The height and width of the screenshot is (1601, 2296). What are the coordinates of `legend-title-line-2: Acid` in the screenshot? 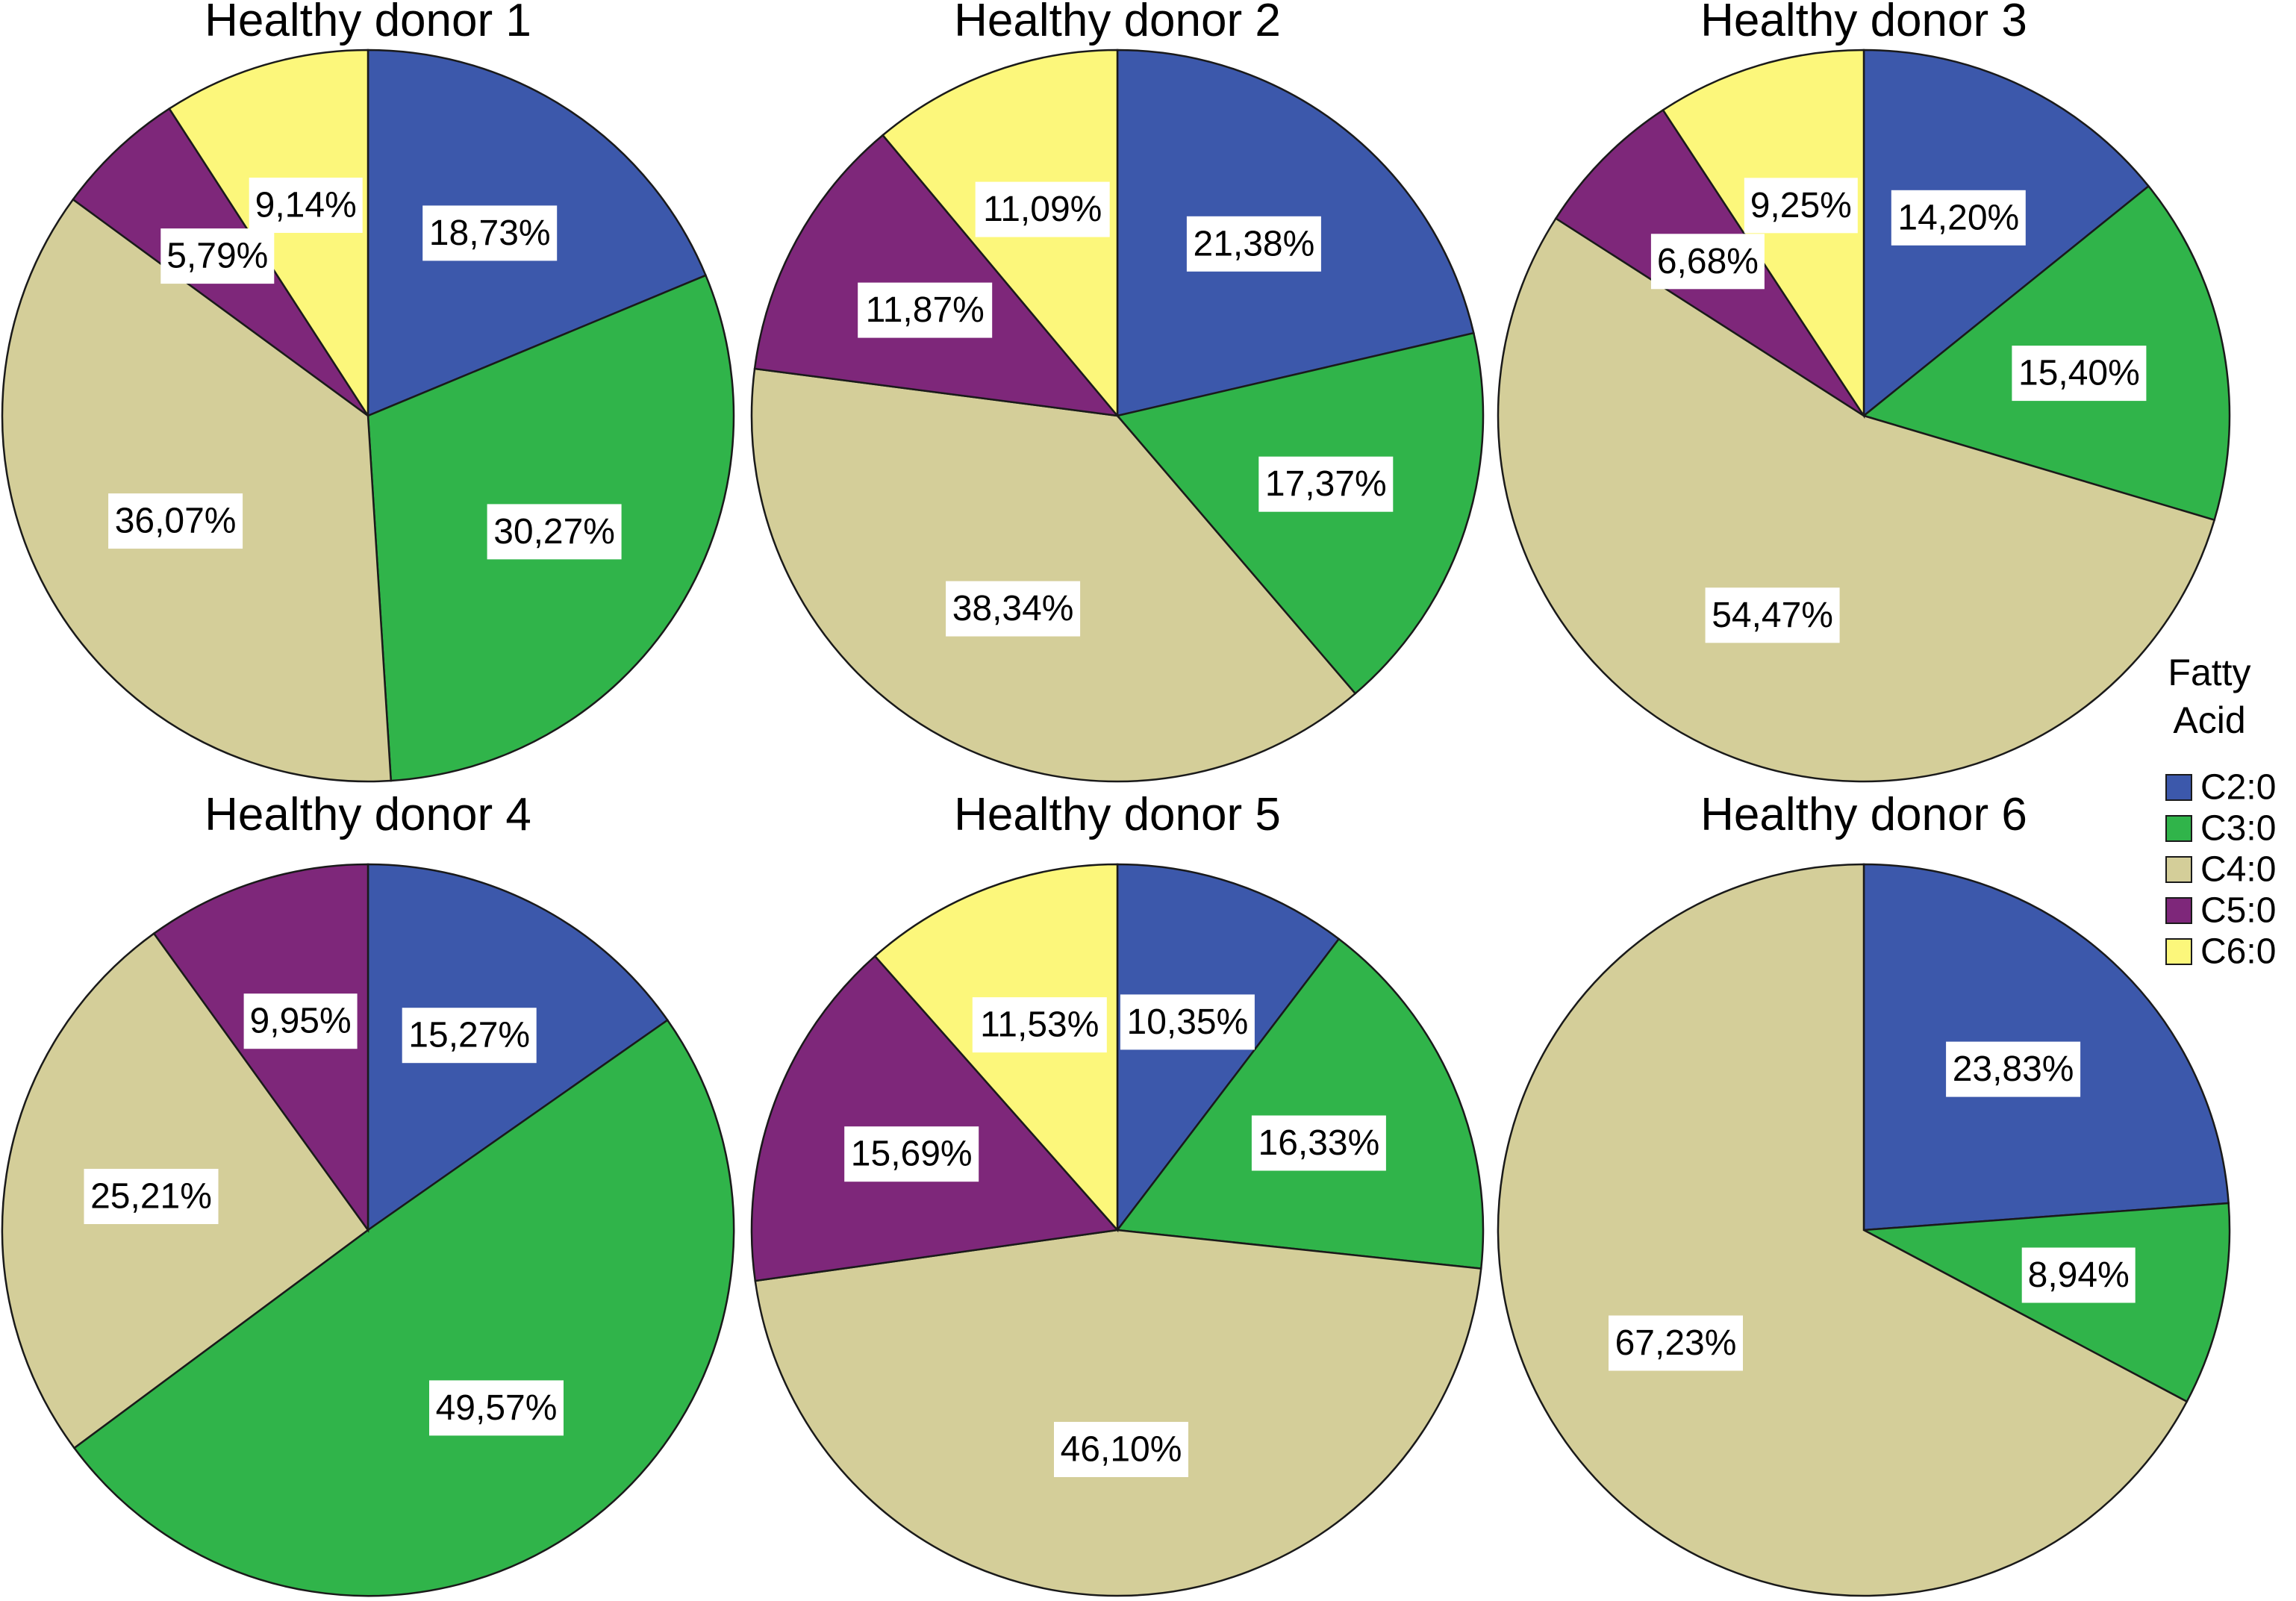 It's located at (2209, 720).